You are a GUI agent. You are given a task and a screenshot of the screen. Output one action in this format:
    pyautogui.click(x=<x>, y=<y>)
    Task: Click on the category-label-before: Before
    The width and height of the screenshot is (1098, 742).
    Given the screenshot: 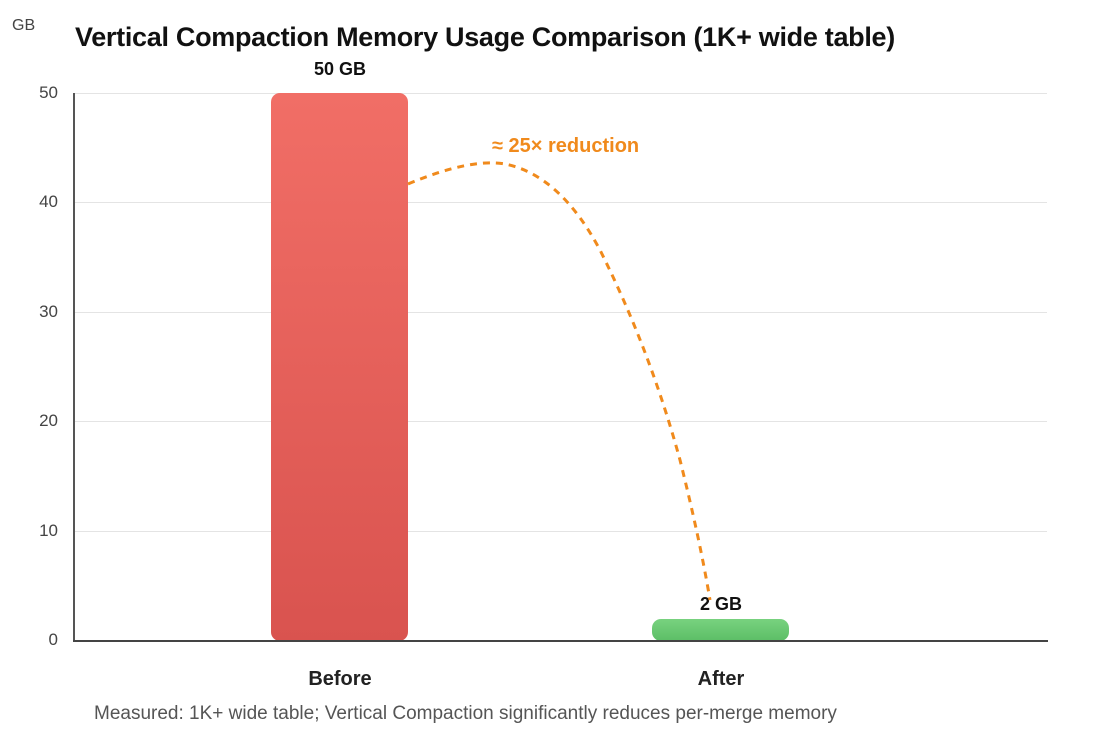 What is the action you would take?
    pyautogui.click(x=340, y=679)
    